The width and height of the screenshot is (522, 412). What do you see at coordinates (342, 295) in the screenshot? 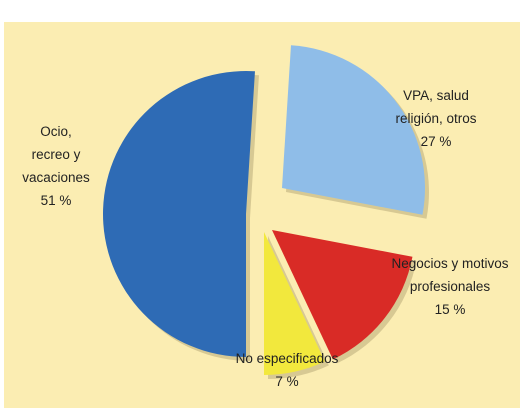
I see `slice-negocios` at bounding box center [342, 295].